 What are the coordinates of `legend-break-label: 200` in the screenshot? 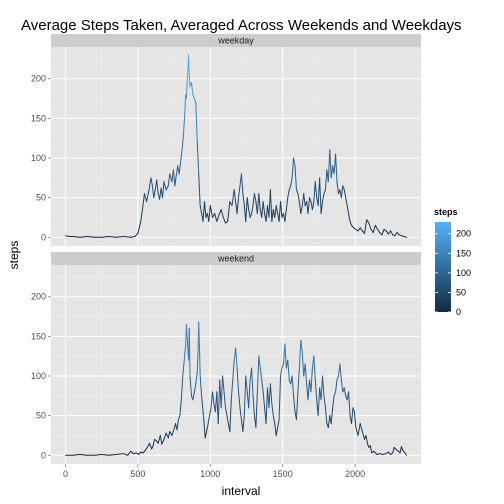 It's located at (463, 234).